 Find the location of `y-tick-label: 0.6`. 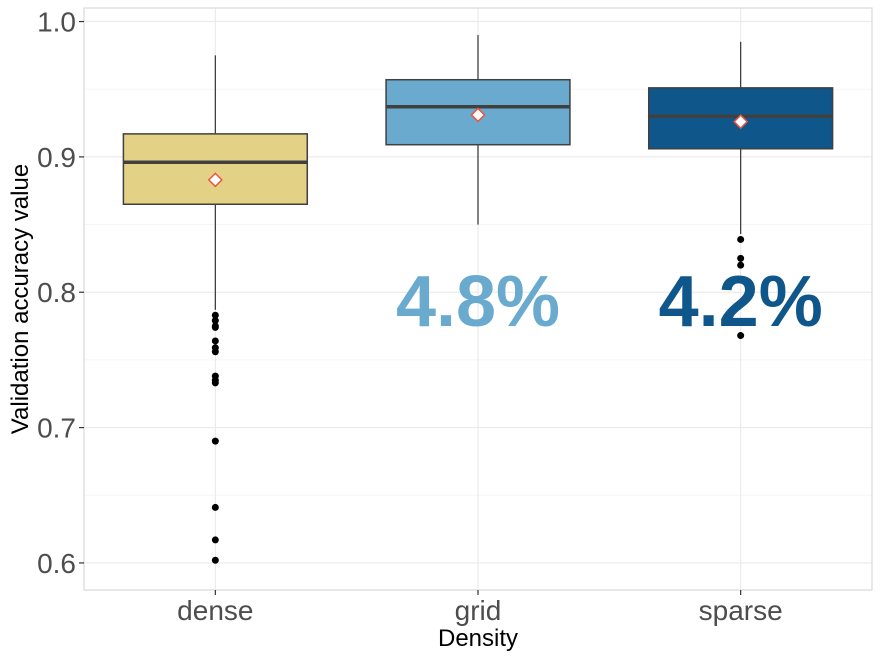

y-tick-label: 0.6 is located at coordinates (56, 563).